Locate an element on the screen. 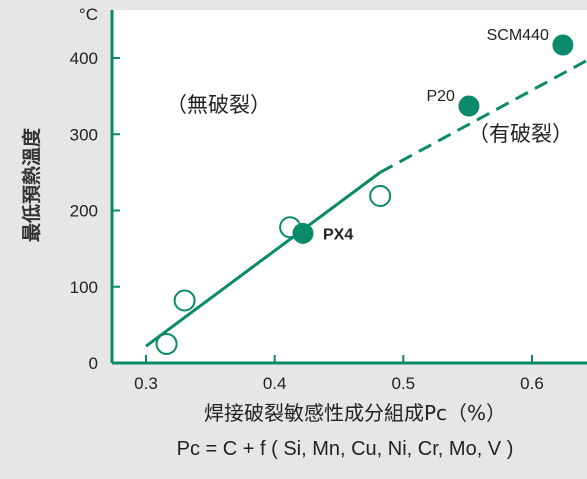  formula: Pc = C + f ( Si, Mn, Cu, Ni, Cr, Mo, V ) is located at coordinates (345, 449).